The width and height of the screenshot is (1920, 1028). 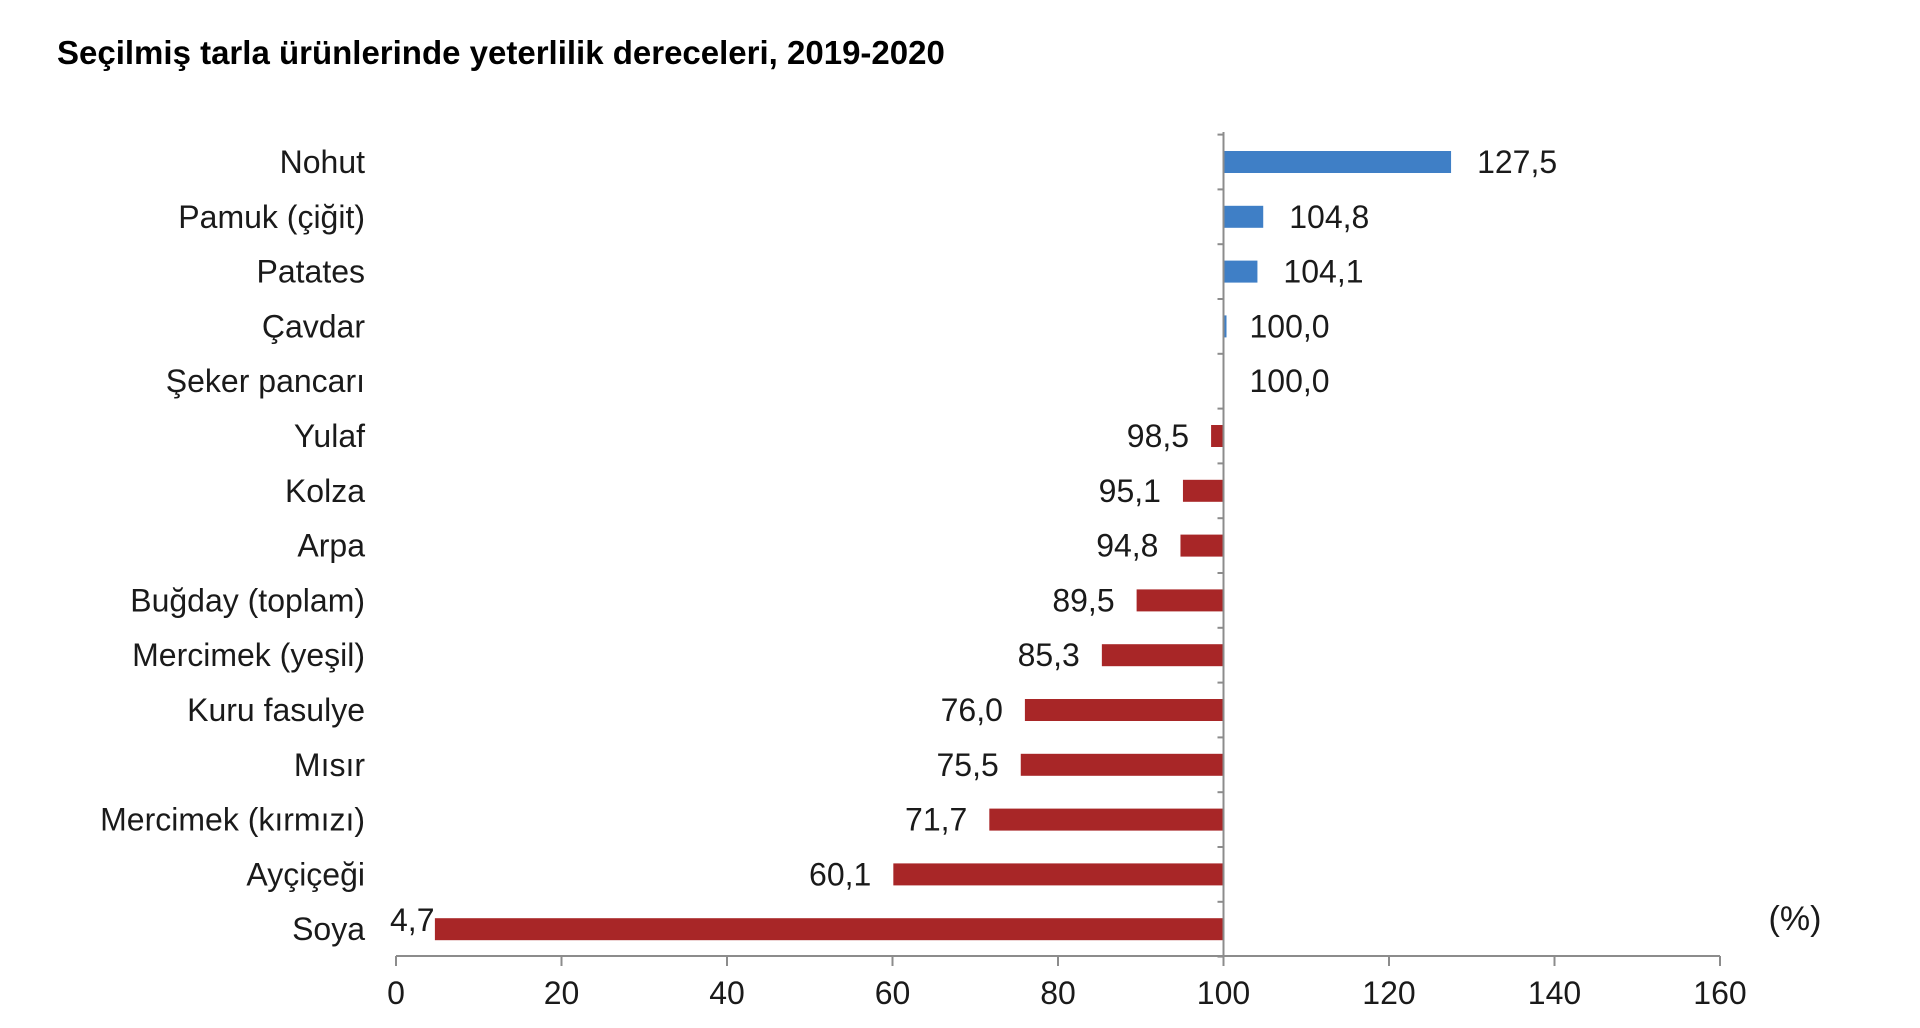 What do you see at coordinates (1083, 600) in the screenshot?
I see `value-label: 89,5` at bounding box center [1083, 600].